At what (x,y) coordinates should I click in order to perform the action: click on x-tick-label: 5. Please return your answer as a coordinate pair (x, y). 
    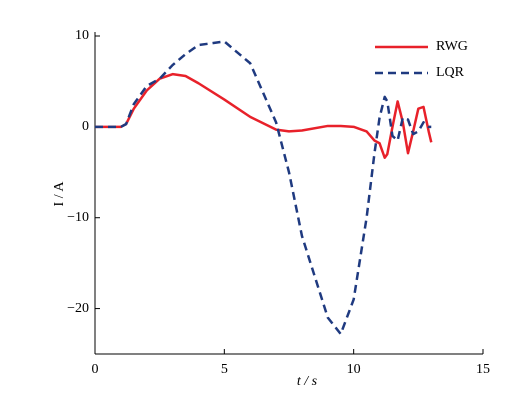
    Looking at the image, I should click on (224, 369).